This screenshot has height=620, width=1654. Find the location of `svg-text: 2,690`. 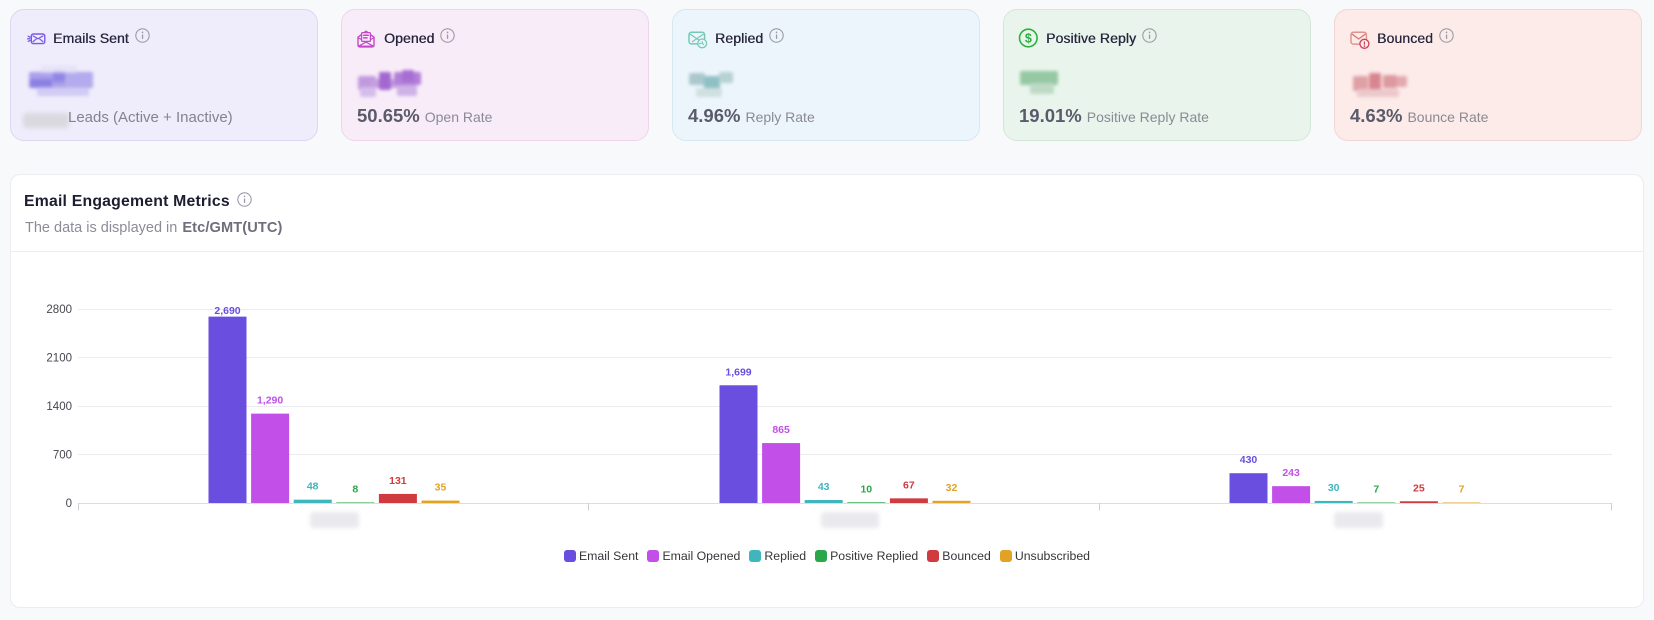

svg-text: 2,690 is located at coordinates (227, 311).